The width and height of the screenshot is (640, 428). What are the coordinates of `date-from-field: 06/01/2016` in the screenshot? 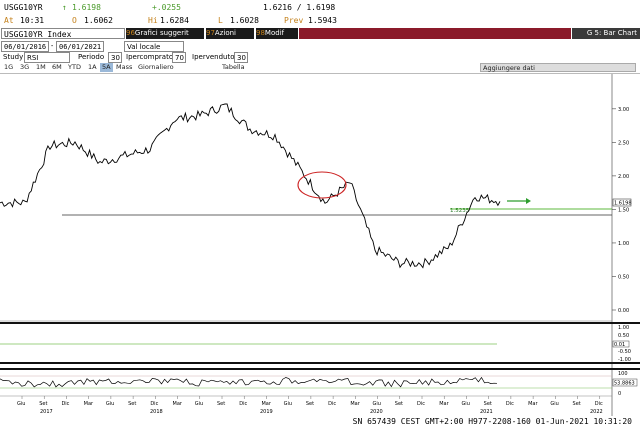 It's located at (25, 46).